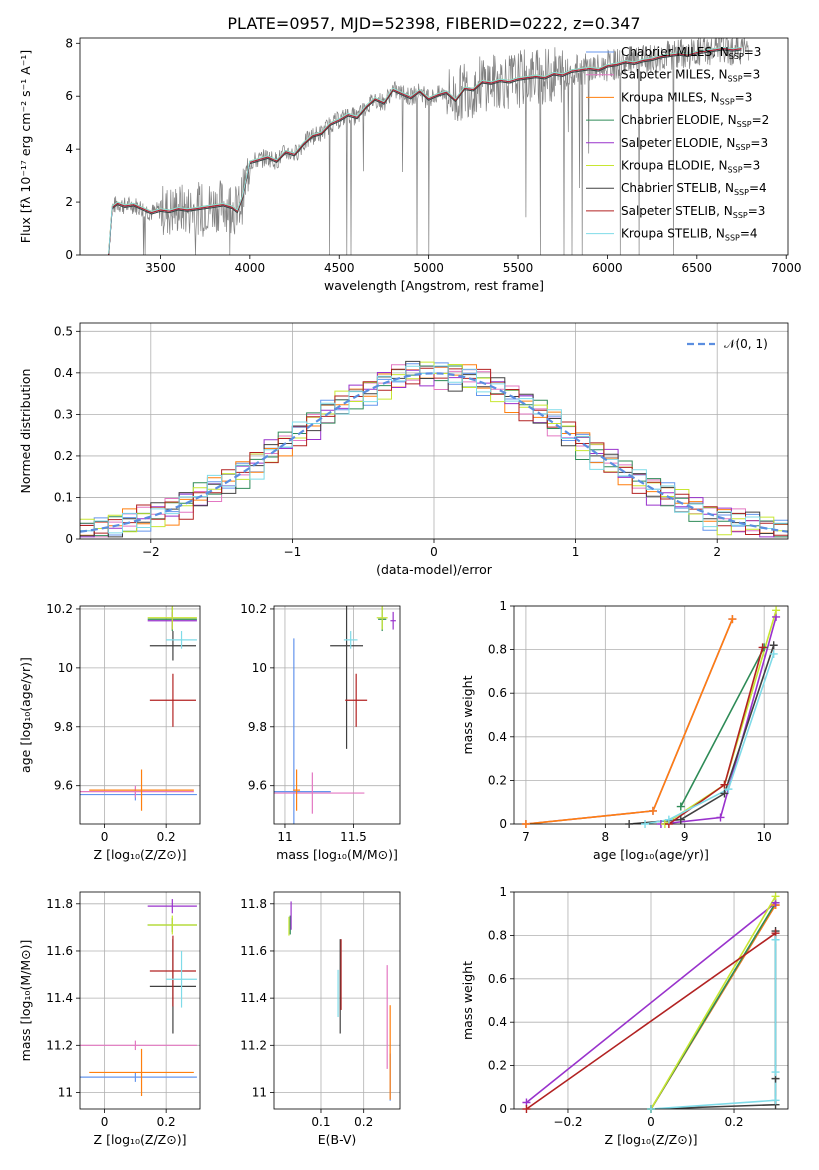  What do you see at coordinates (686, 98) in the screenshot?
I see `legend-label: Kroupa MILES, NSSP=3` at bounding box center [686, 98].